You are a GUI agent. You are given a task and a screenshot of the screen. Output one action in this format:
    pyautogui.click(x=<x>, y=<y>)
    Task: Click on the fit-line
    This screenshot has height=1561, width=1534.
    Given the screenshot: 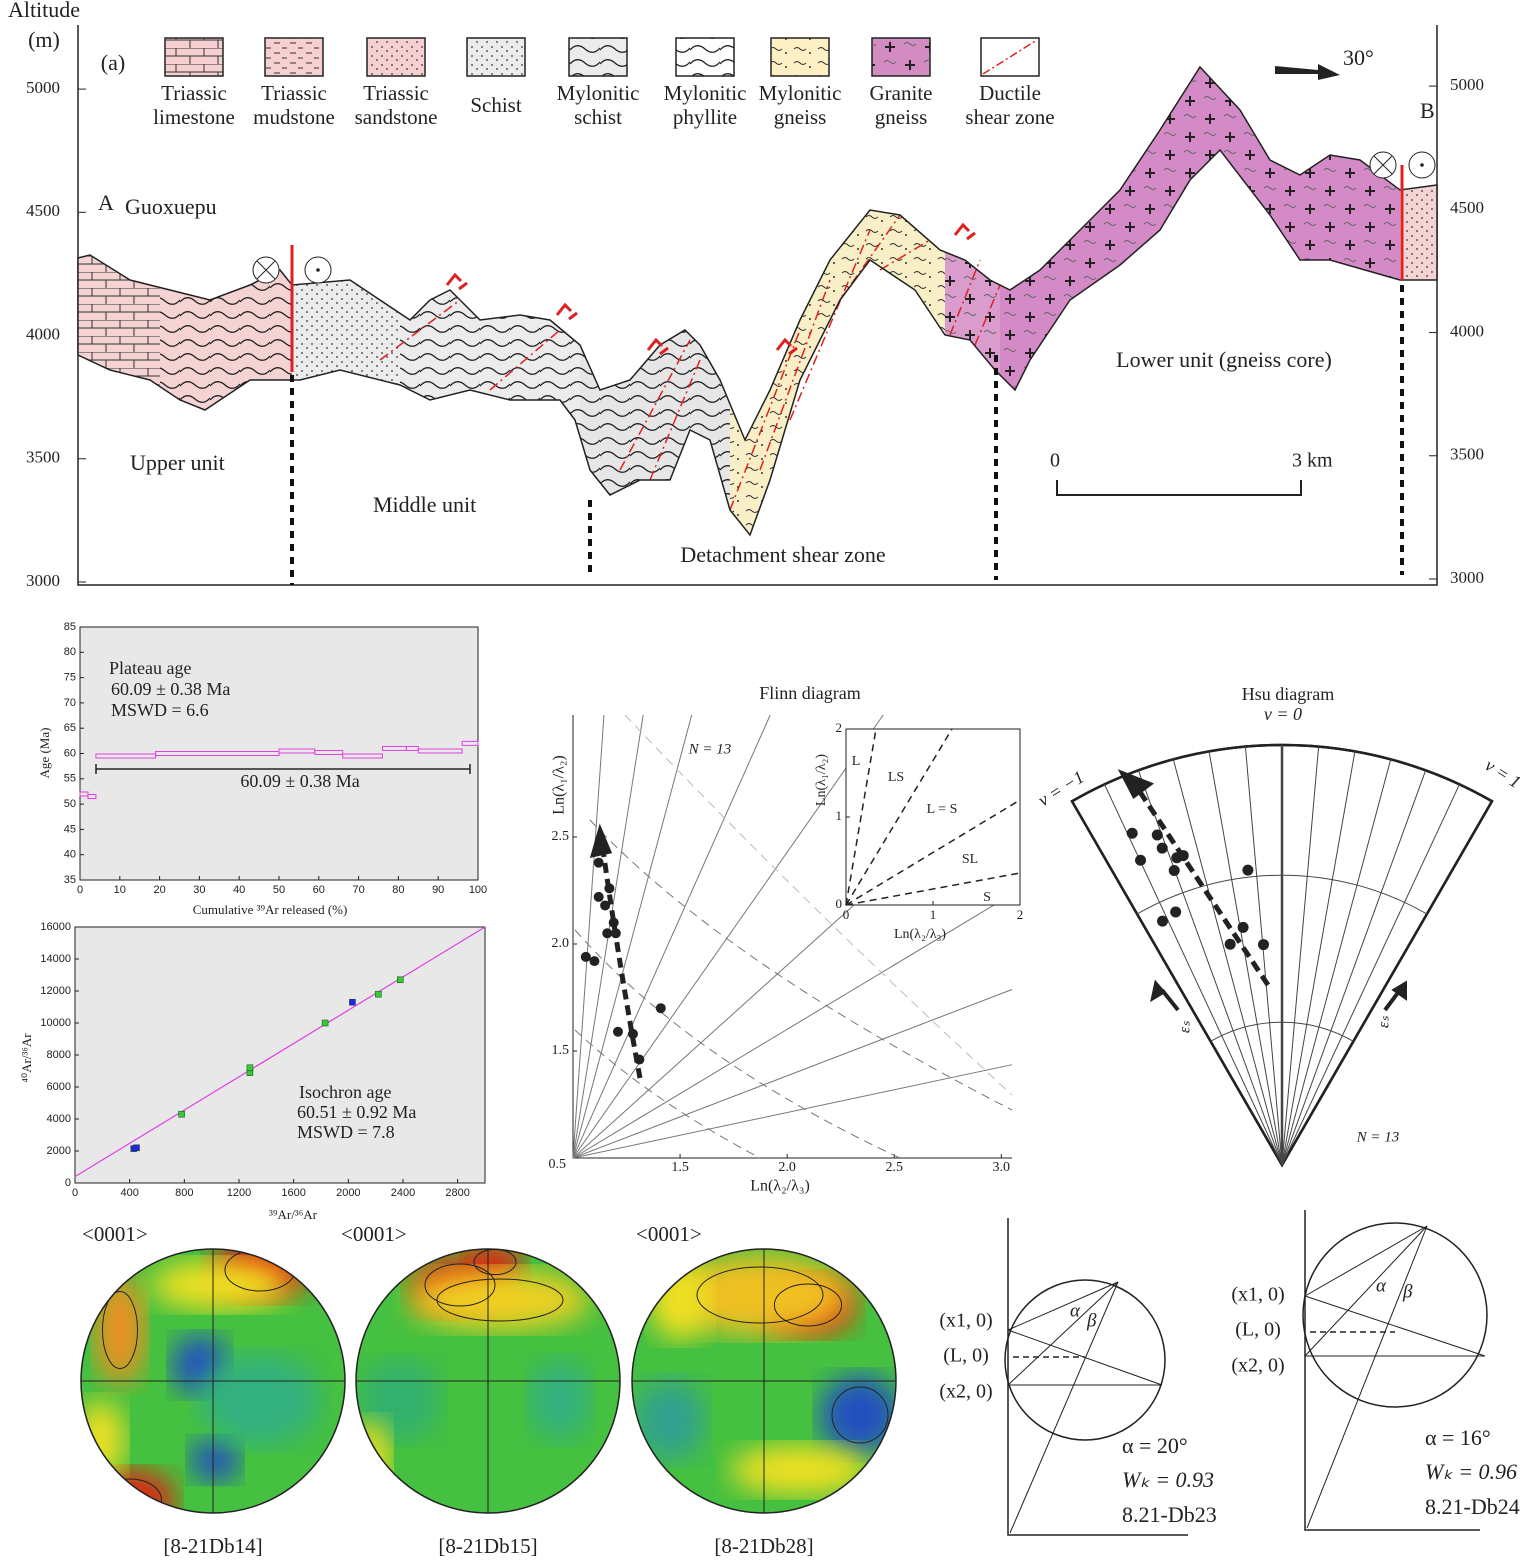 What is the action you would take?
    pyautogui.click(x=280, y=1052)
    